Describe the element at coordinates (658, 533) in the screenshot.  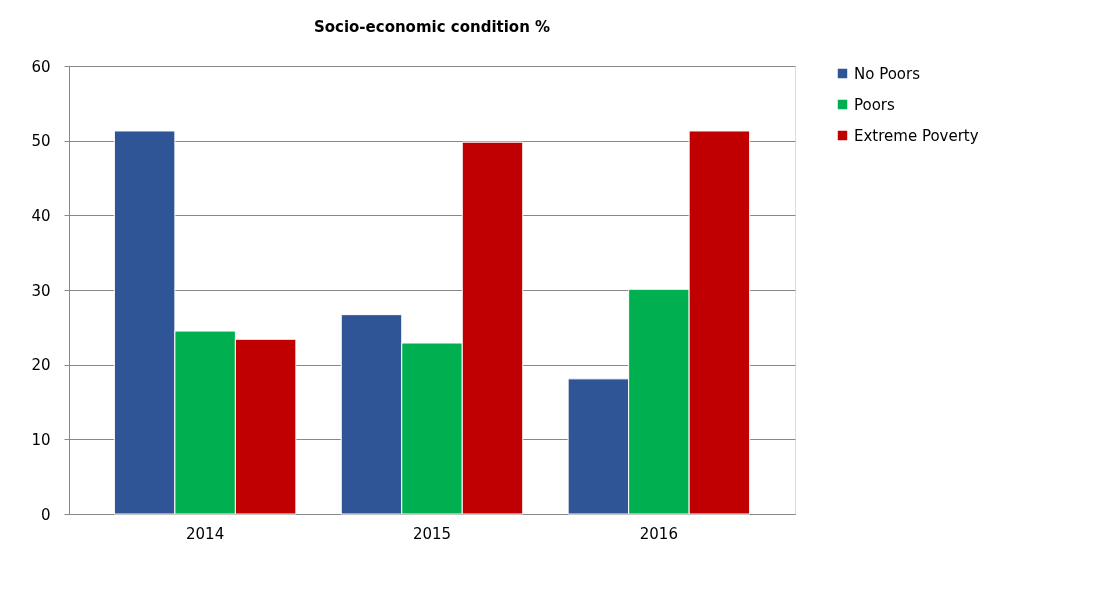
I see `x-tick-label: 2016` at that location.